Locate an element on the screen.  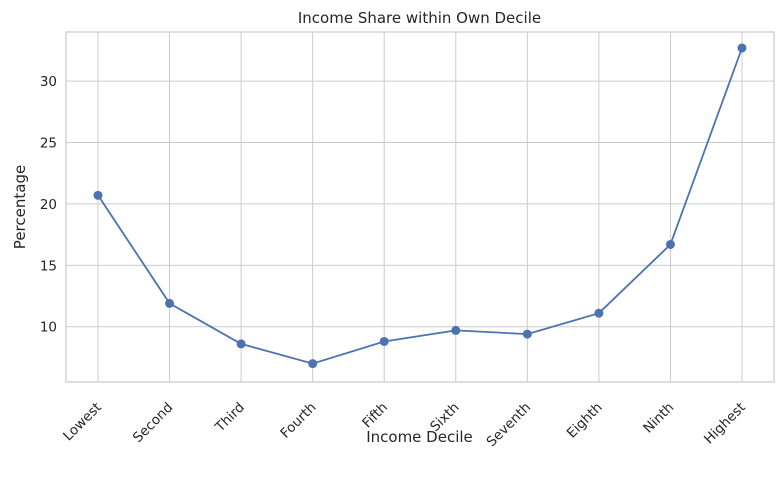
data-point-lowest is located at coordinates (98, 195).